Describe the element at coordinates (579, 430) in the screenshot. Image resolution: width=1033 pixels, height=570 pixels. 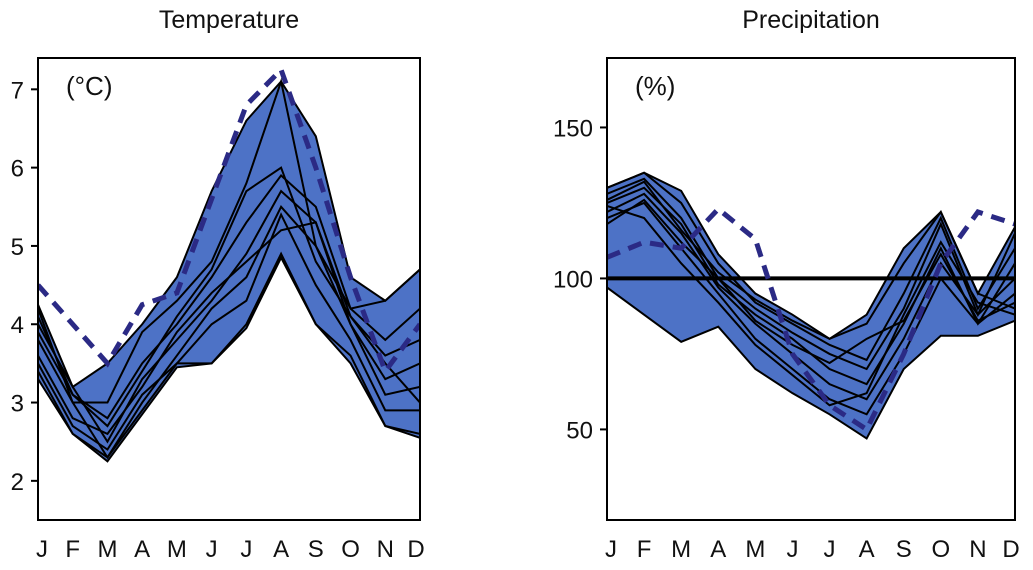
I see `y-tick-label: 50` at that location.